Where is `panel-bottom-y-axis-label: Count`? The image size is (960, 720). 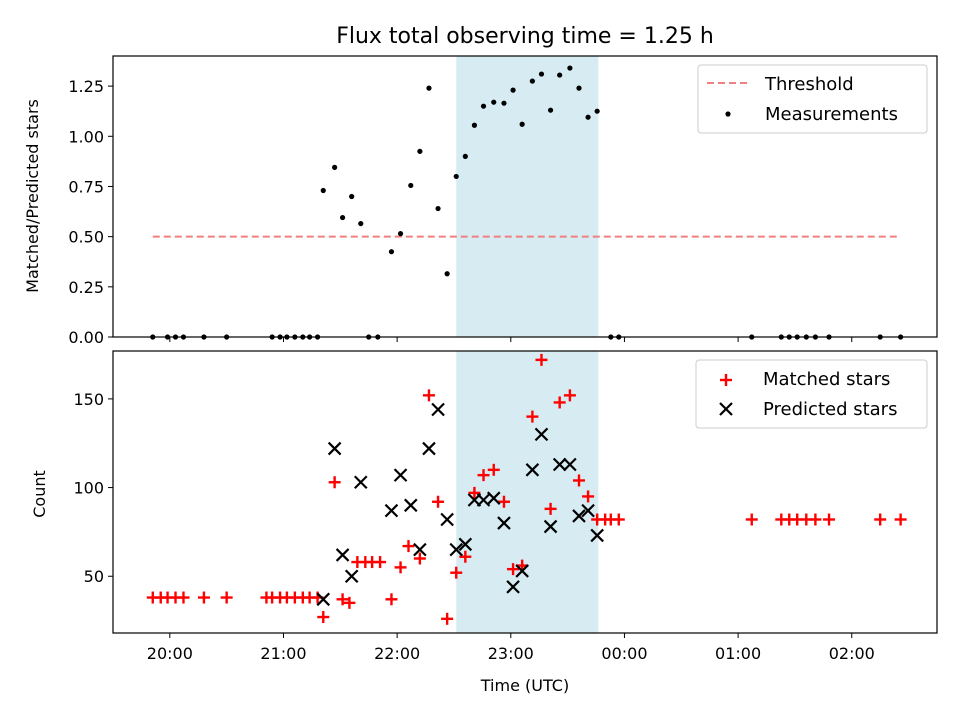
panel-bottom-y-axis-label: Count is located at coordinates (39, 494).